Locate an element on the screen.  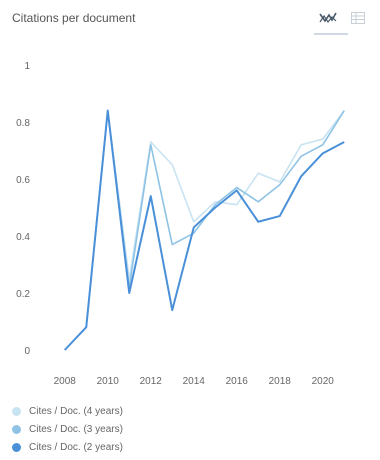
legend-label: Cites / Doc. (2 years) is located at coordinates (76, 447).